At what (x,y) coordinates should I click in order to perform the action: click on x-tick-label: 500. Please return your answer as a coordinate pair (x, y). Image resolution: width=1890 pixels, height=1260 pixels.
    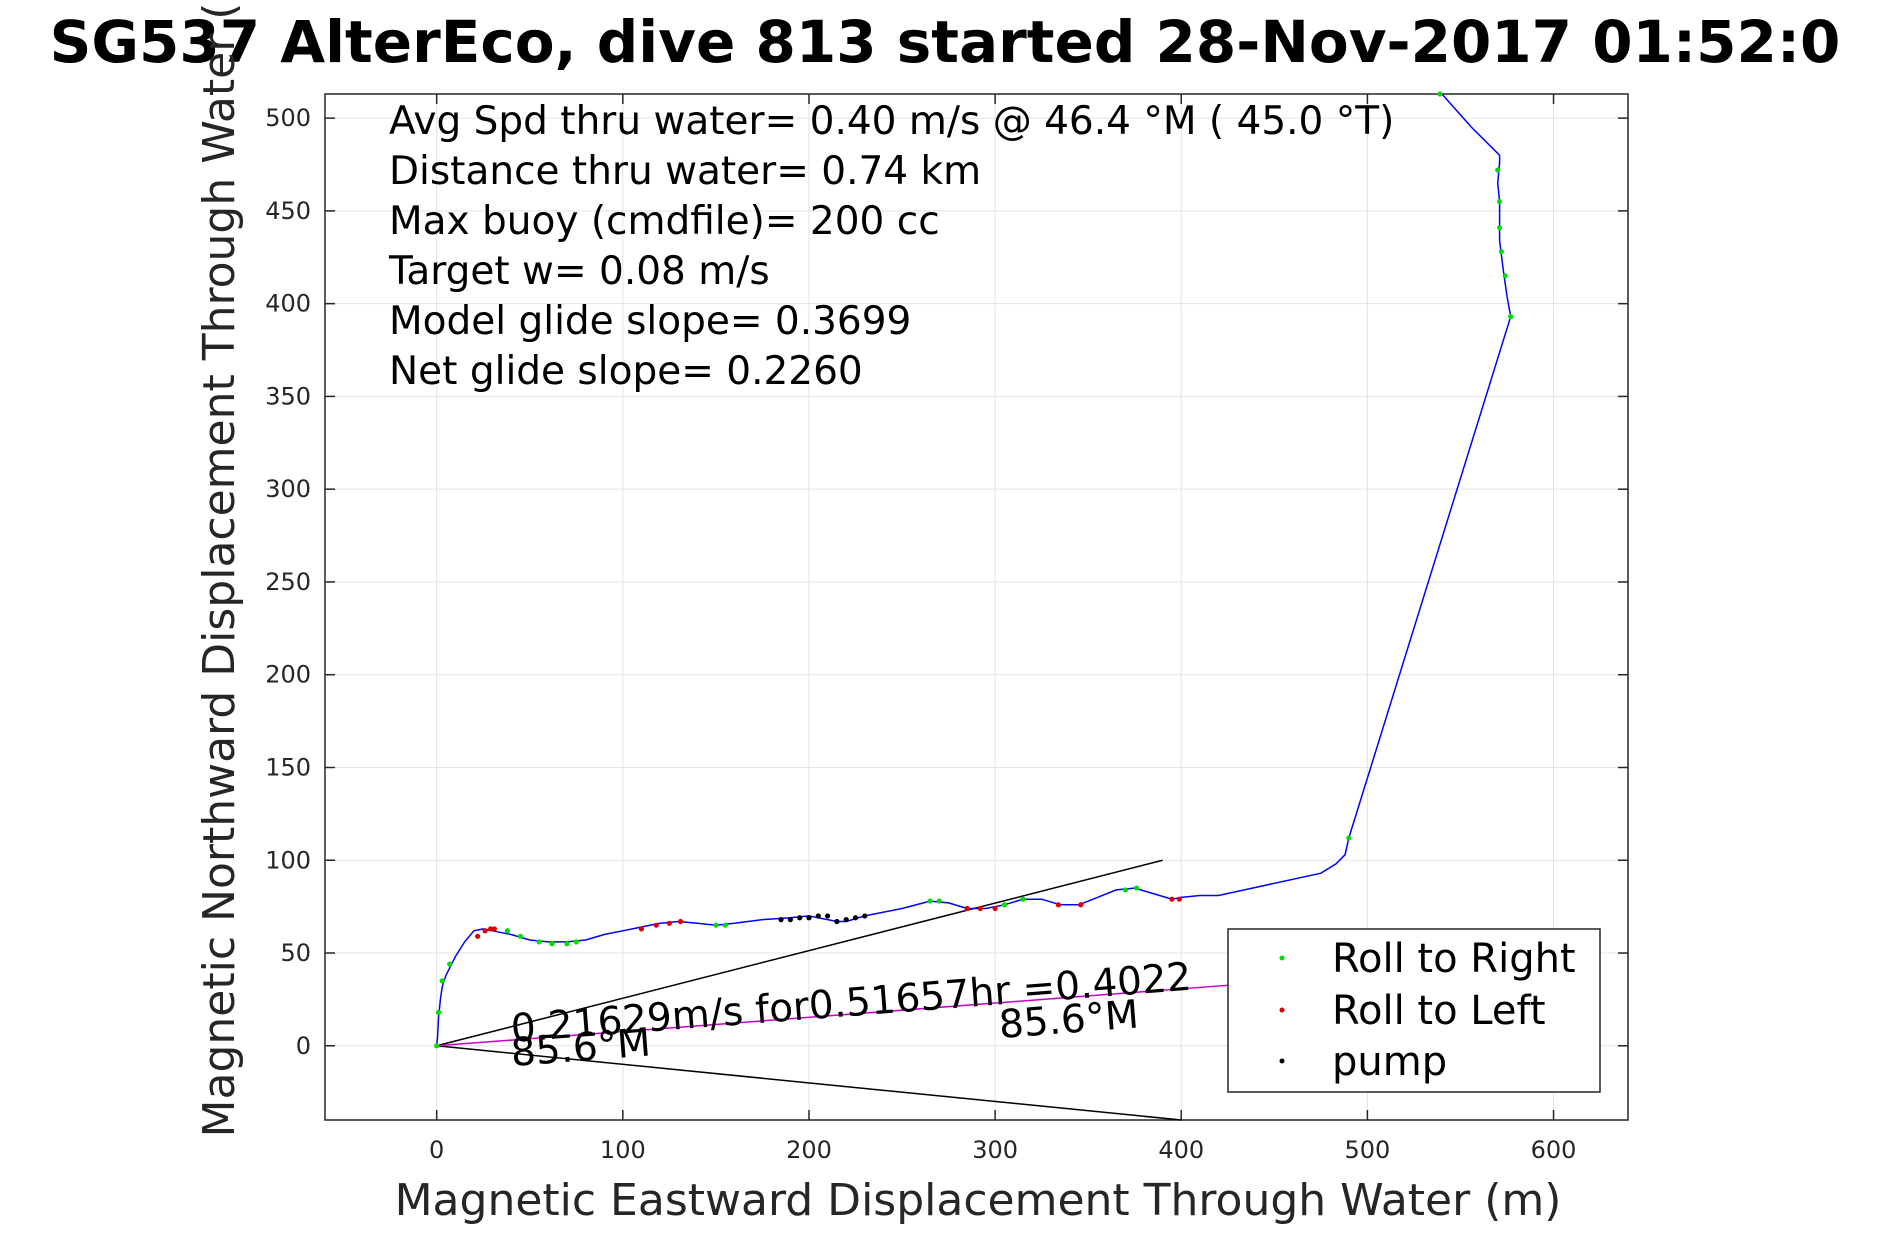
    Looking at the image, I should click on (1367, 1150).